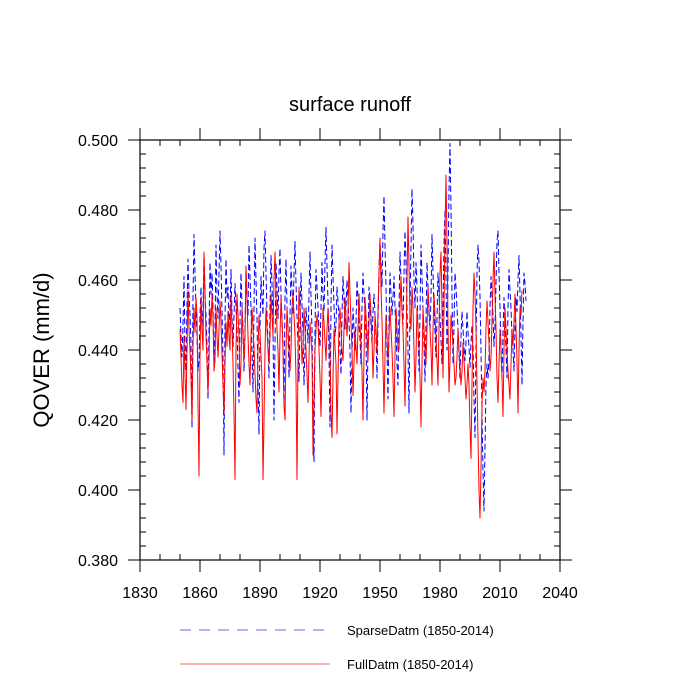  Describe the element at coordinates (98, 491) in the screenshot. I see `y-tick-label: 0.400` at that location.